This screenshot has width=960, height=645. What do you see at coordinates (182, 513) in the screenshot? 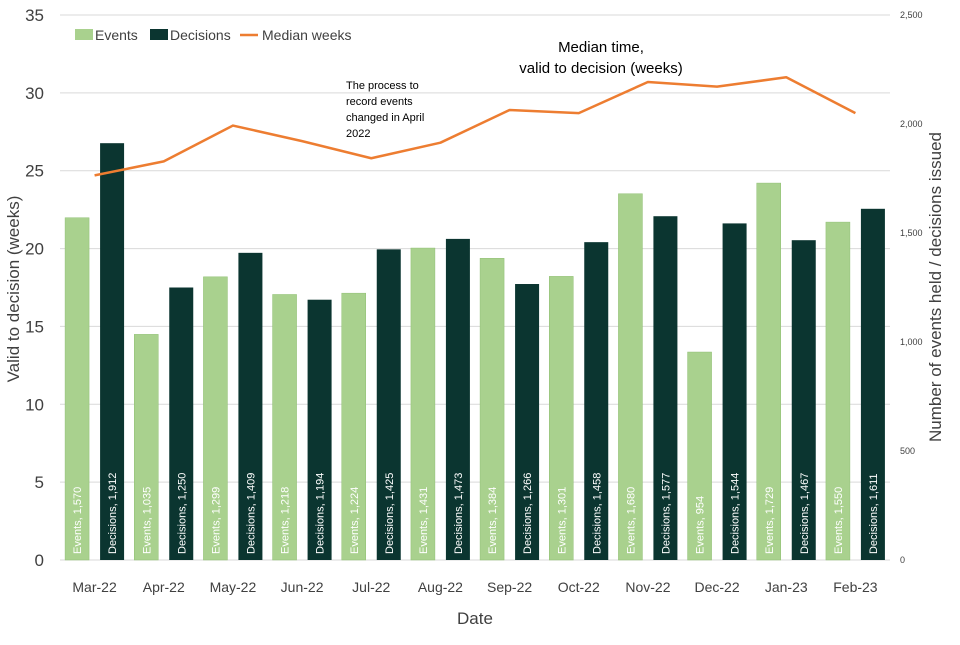
I see `decision-bar-label: Decisions, 1,250` at bounding box center [182, 513].